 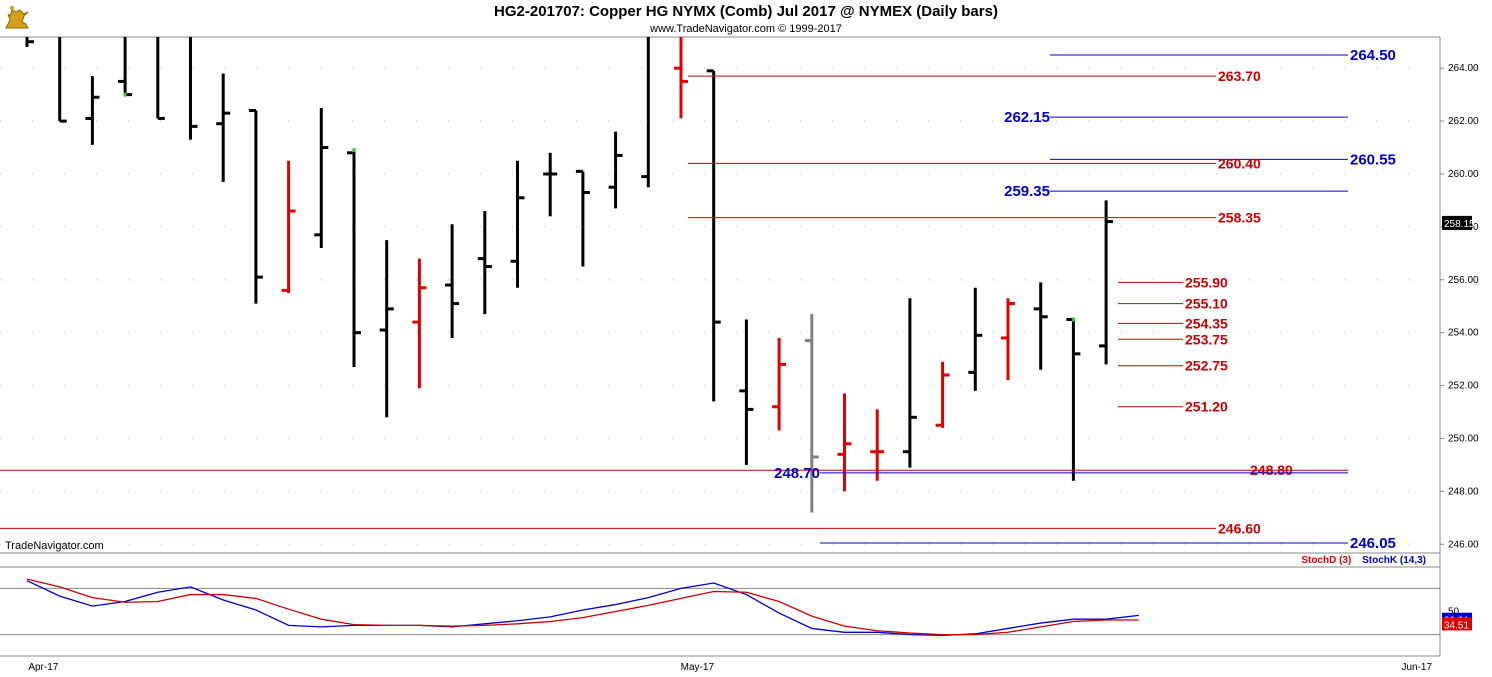 I want to click on level-label: 248.80, so click(x=1271, y=470).